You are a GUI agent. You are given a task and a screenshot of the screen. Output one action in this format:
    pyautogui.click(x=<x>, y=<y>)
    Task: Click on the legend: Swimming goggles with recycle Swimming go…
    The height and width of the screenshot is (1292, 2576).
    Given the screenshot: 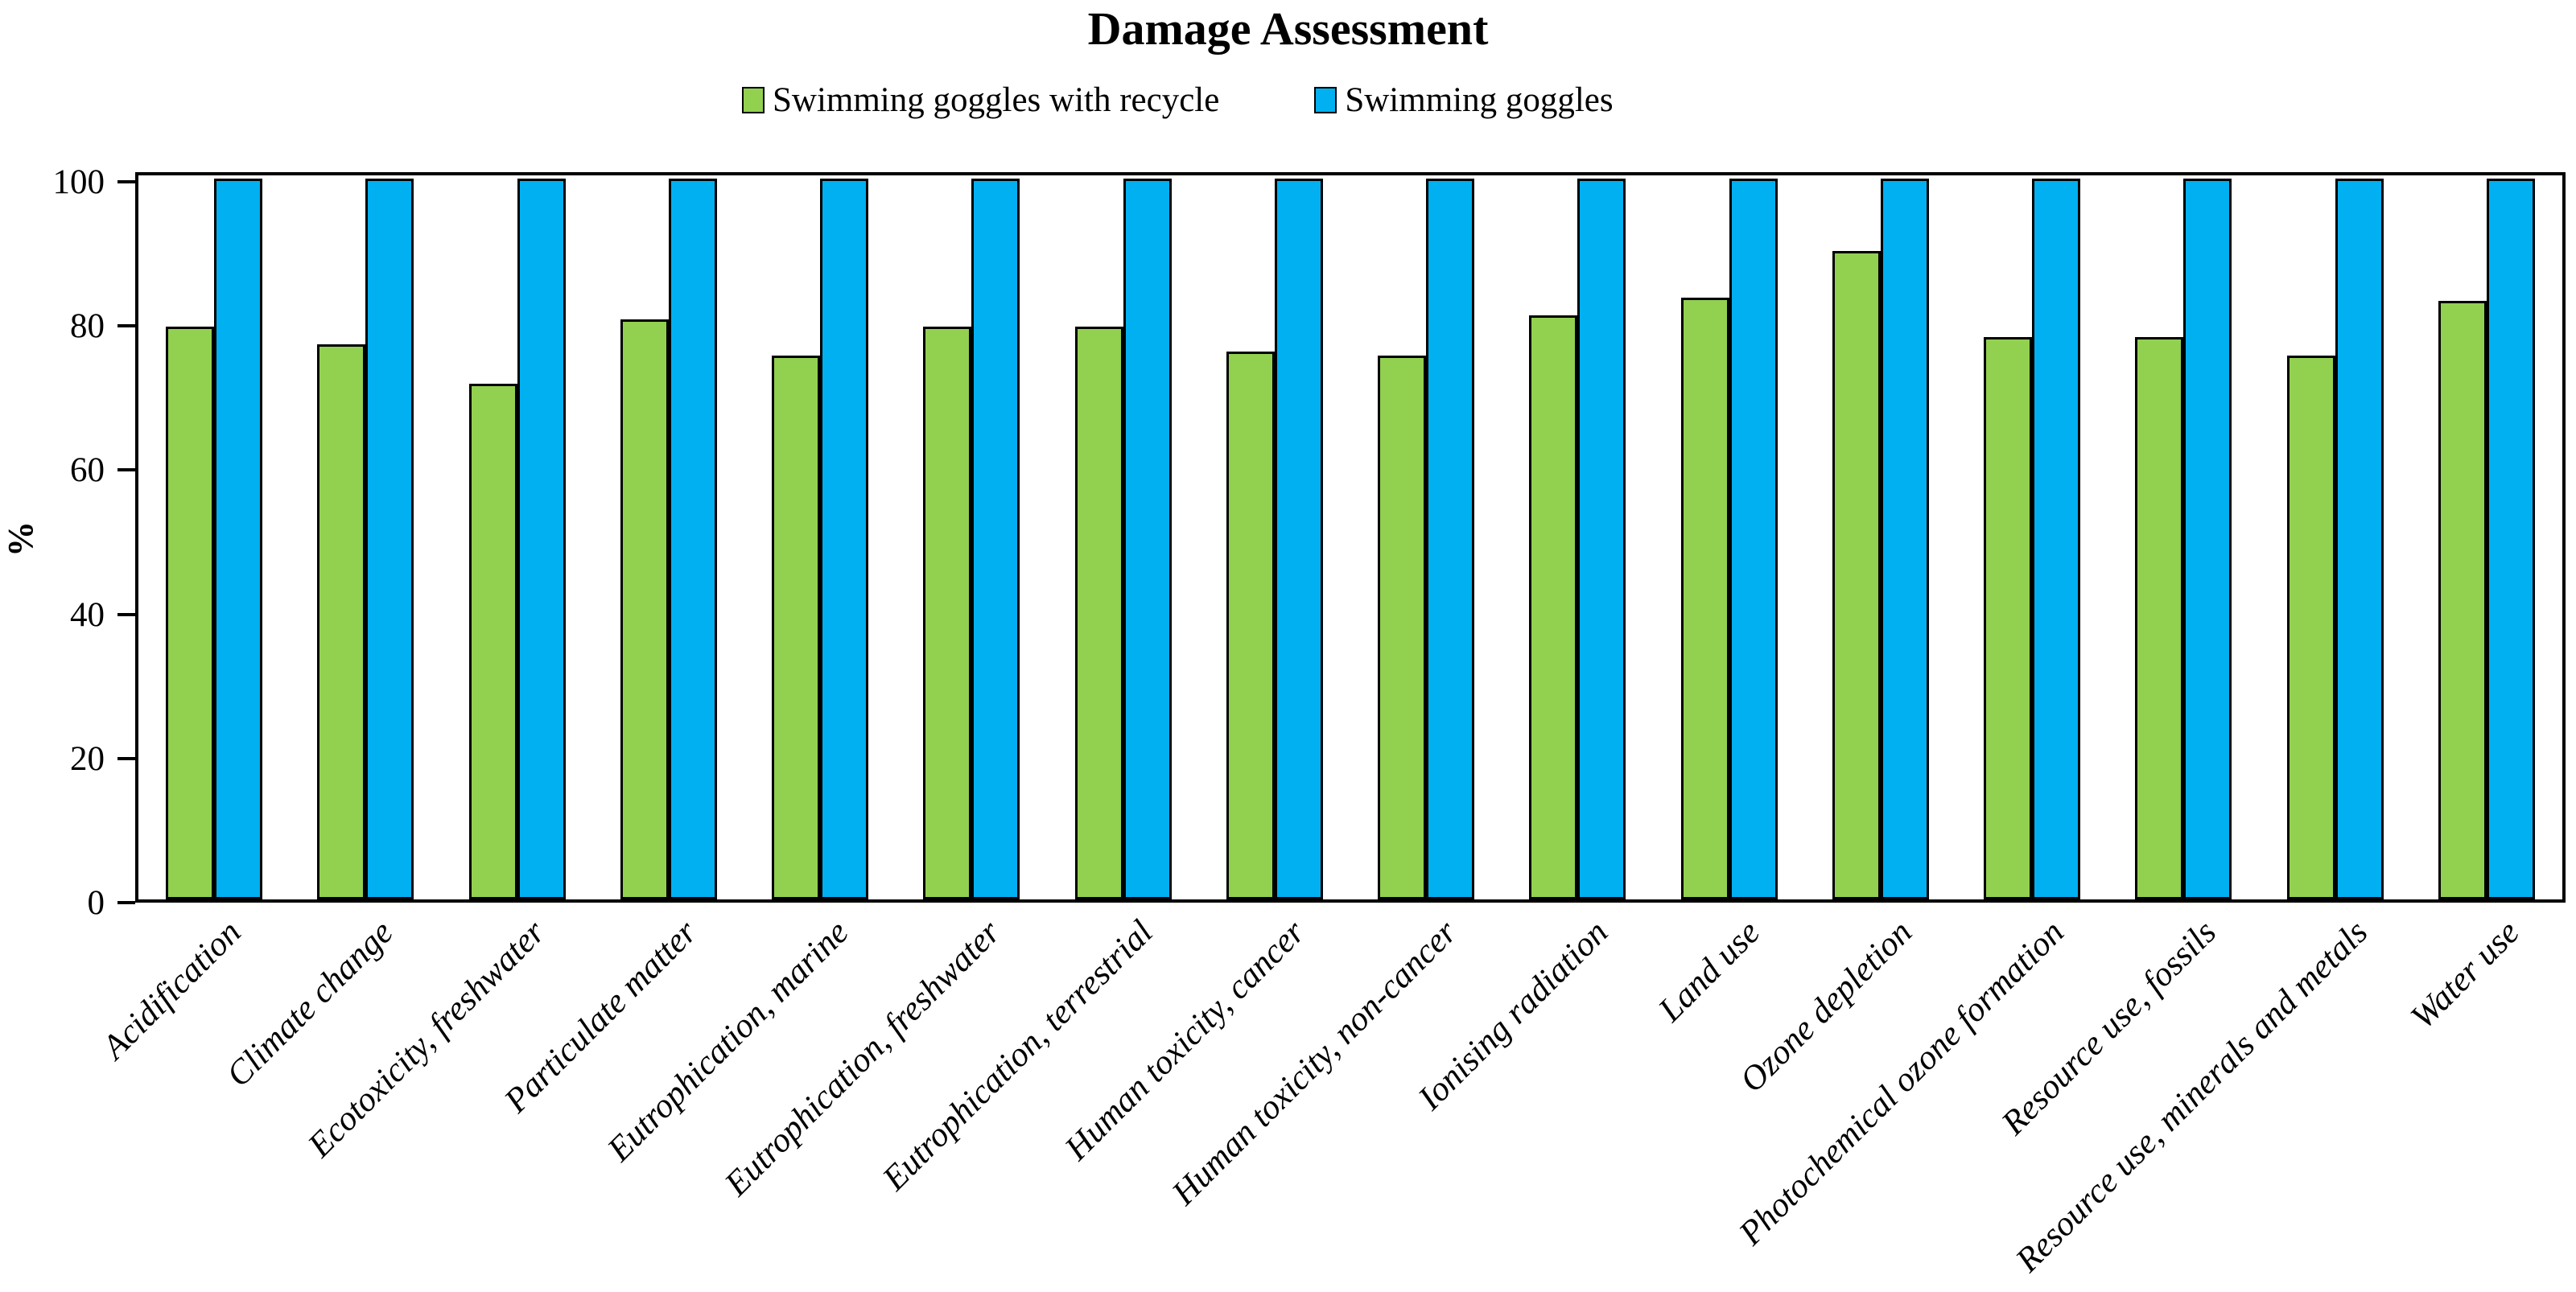 What is the action you would take?
    pyautogui.click(x=1178, y=100)
    